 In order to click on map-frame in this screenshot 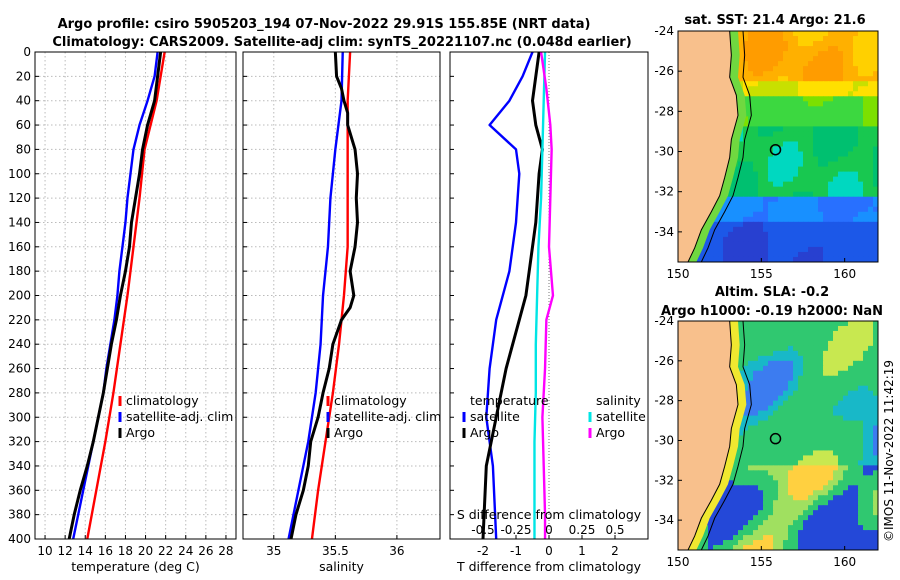, I will do `click(778, 146)`.